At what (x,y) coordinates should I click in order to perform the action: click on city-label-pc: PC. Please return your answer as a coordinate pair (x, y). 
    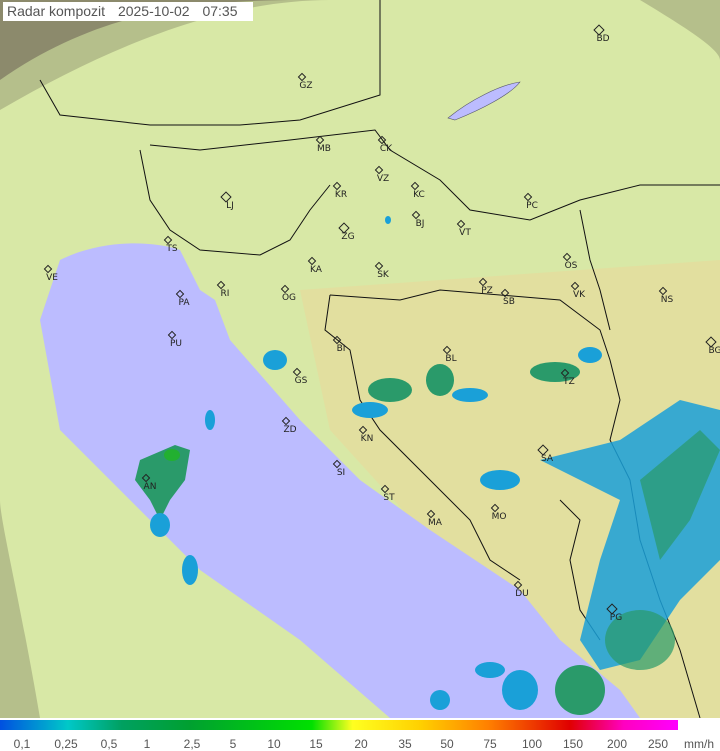
    Looking at the image, I should click on (532, 206).